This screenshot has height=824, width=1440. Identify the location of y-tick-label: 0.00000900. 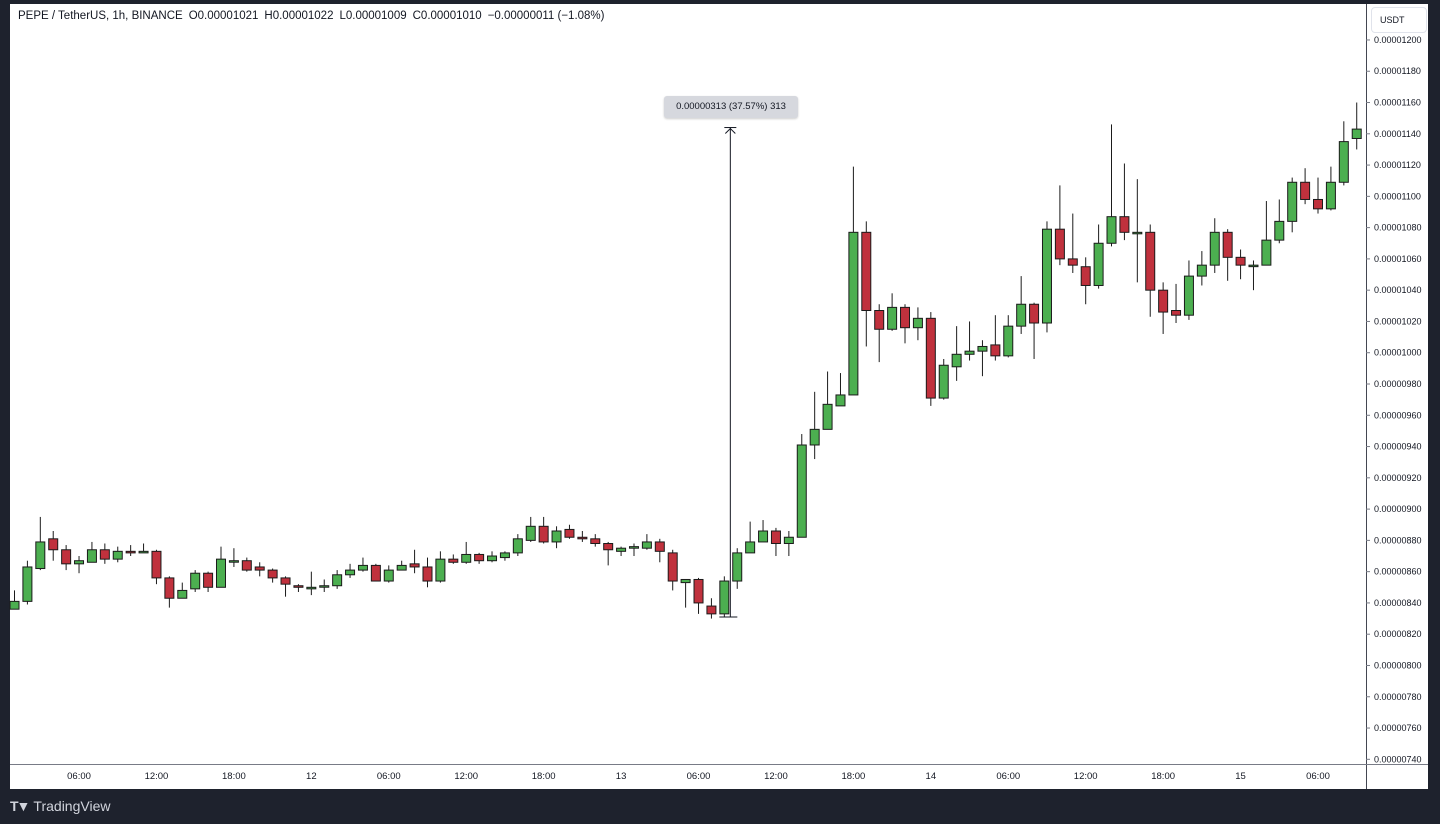
(1398, 509).